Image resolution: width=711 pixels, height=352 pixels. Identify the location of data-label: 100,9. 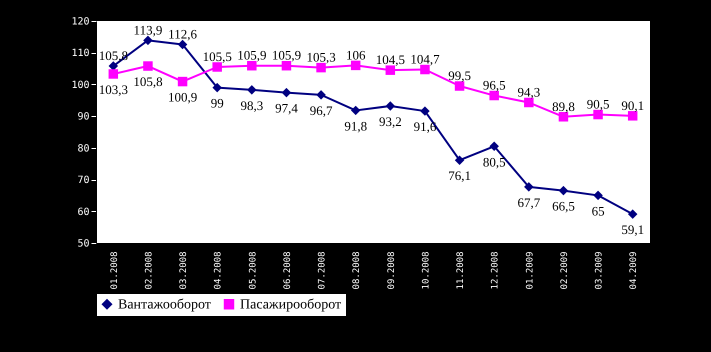
(183, 97).